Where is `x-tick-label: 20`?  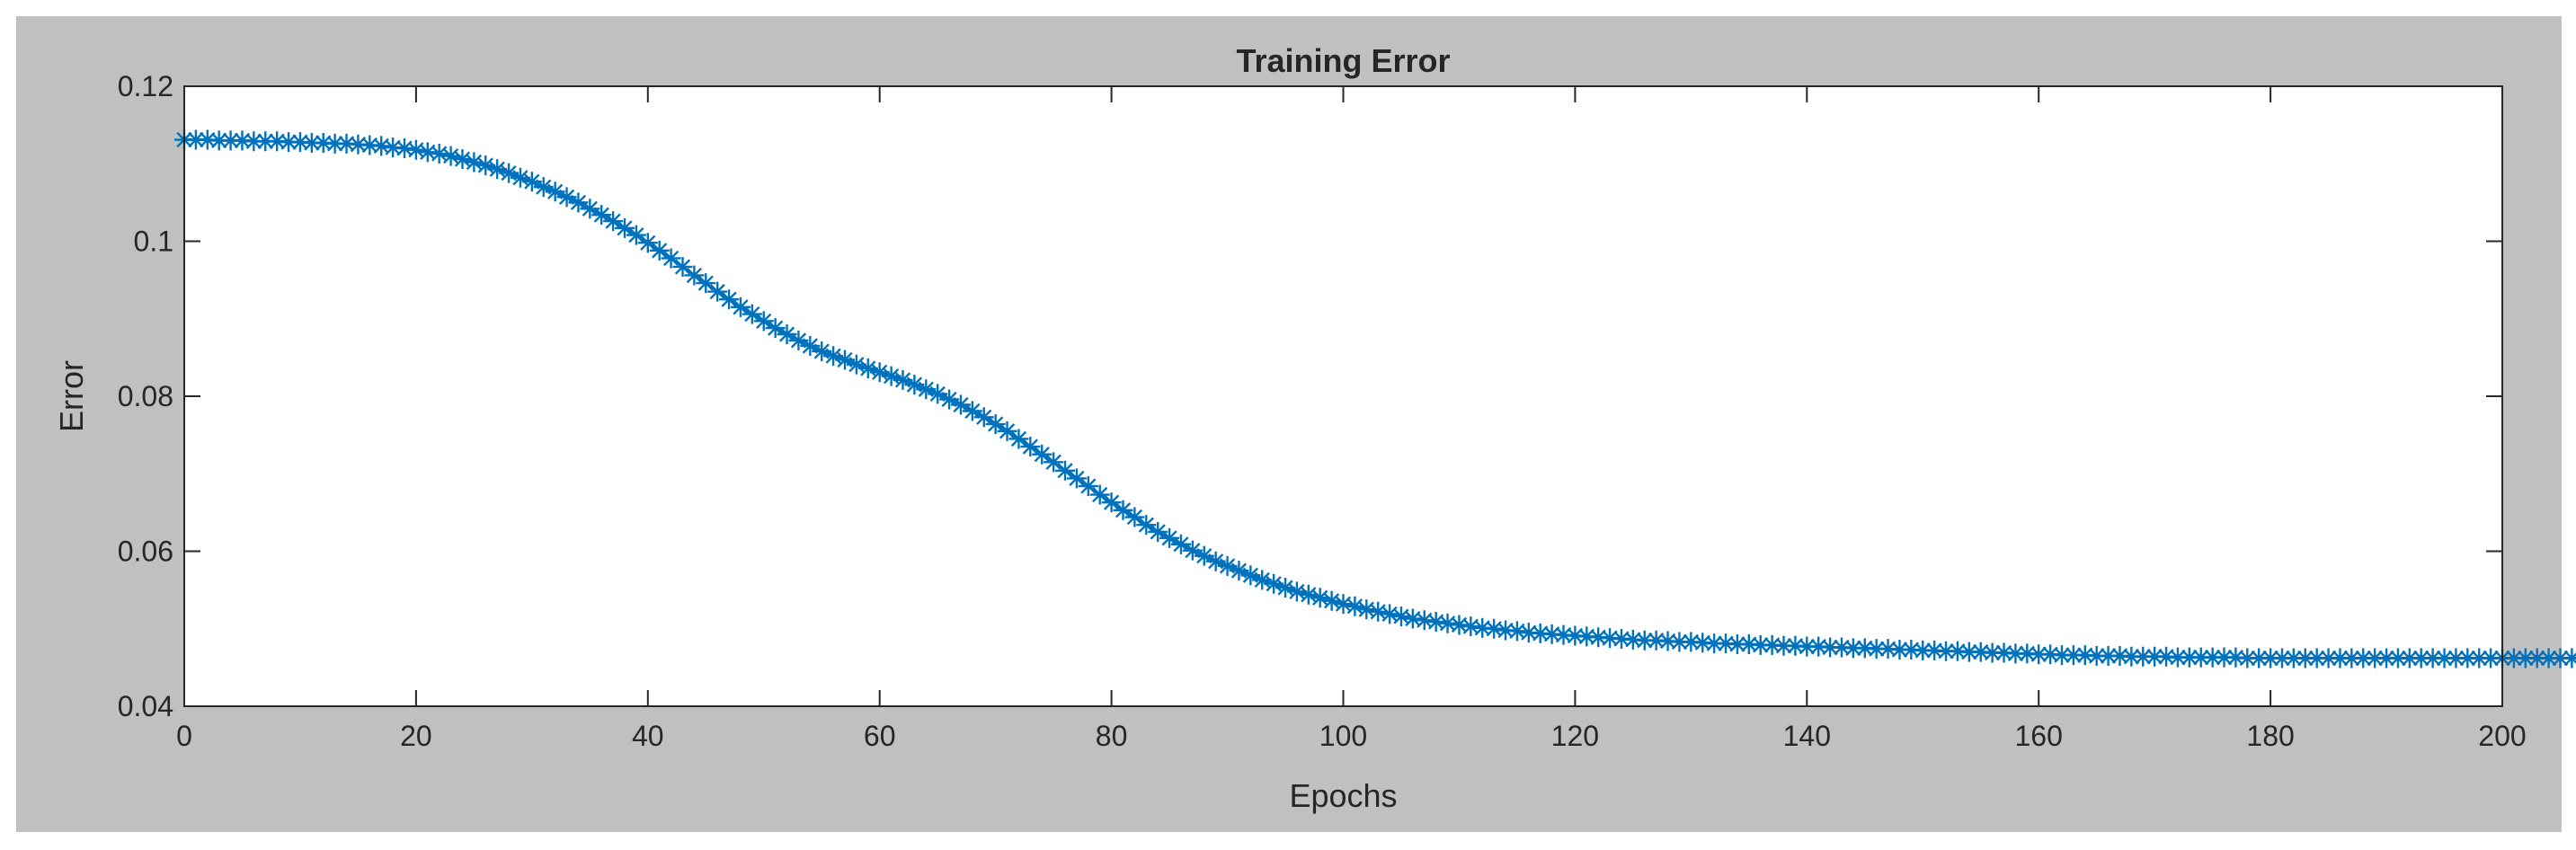 x-tick-label: 20 is located at coordinates (416, 736).